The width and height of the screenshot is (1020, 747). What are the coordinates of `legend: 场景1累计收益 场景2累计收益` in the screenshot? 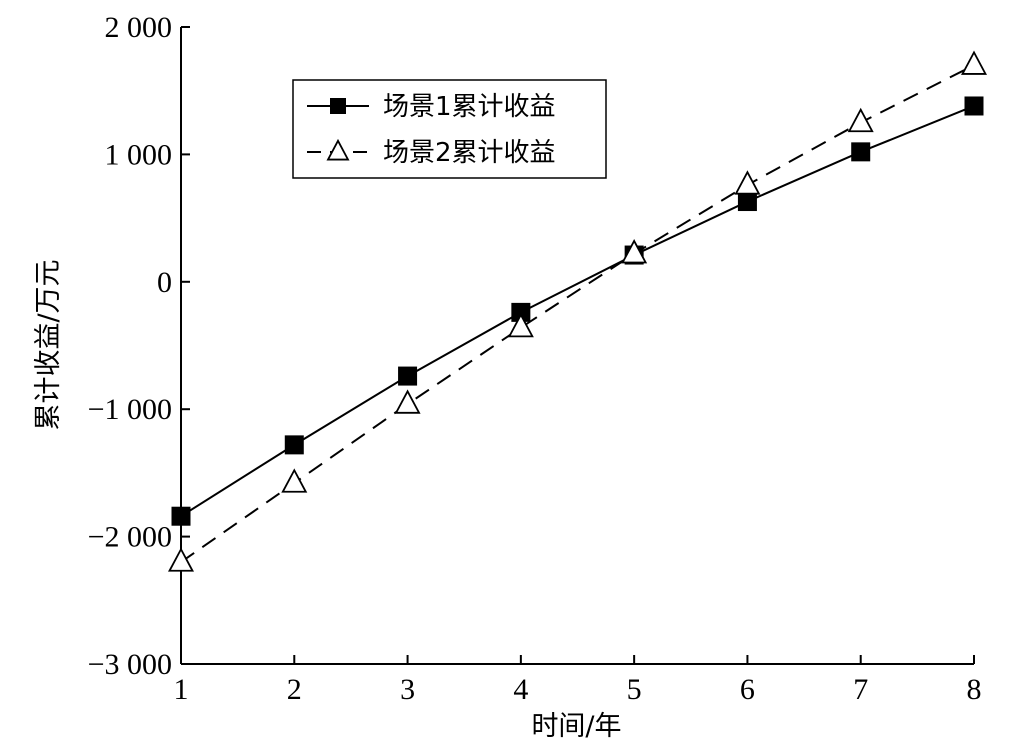 It's located at (449, 129).